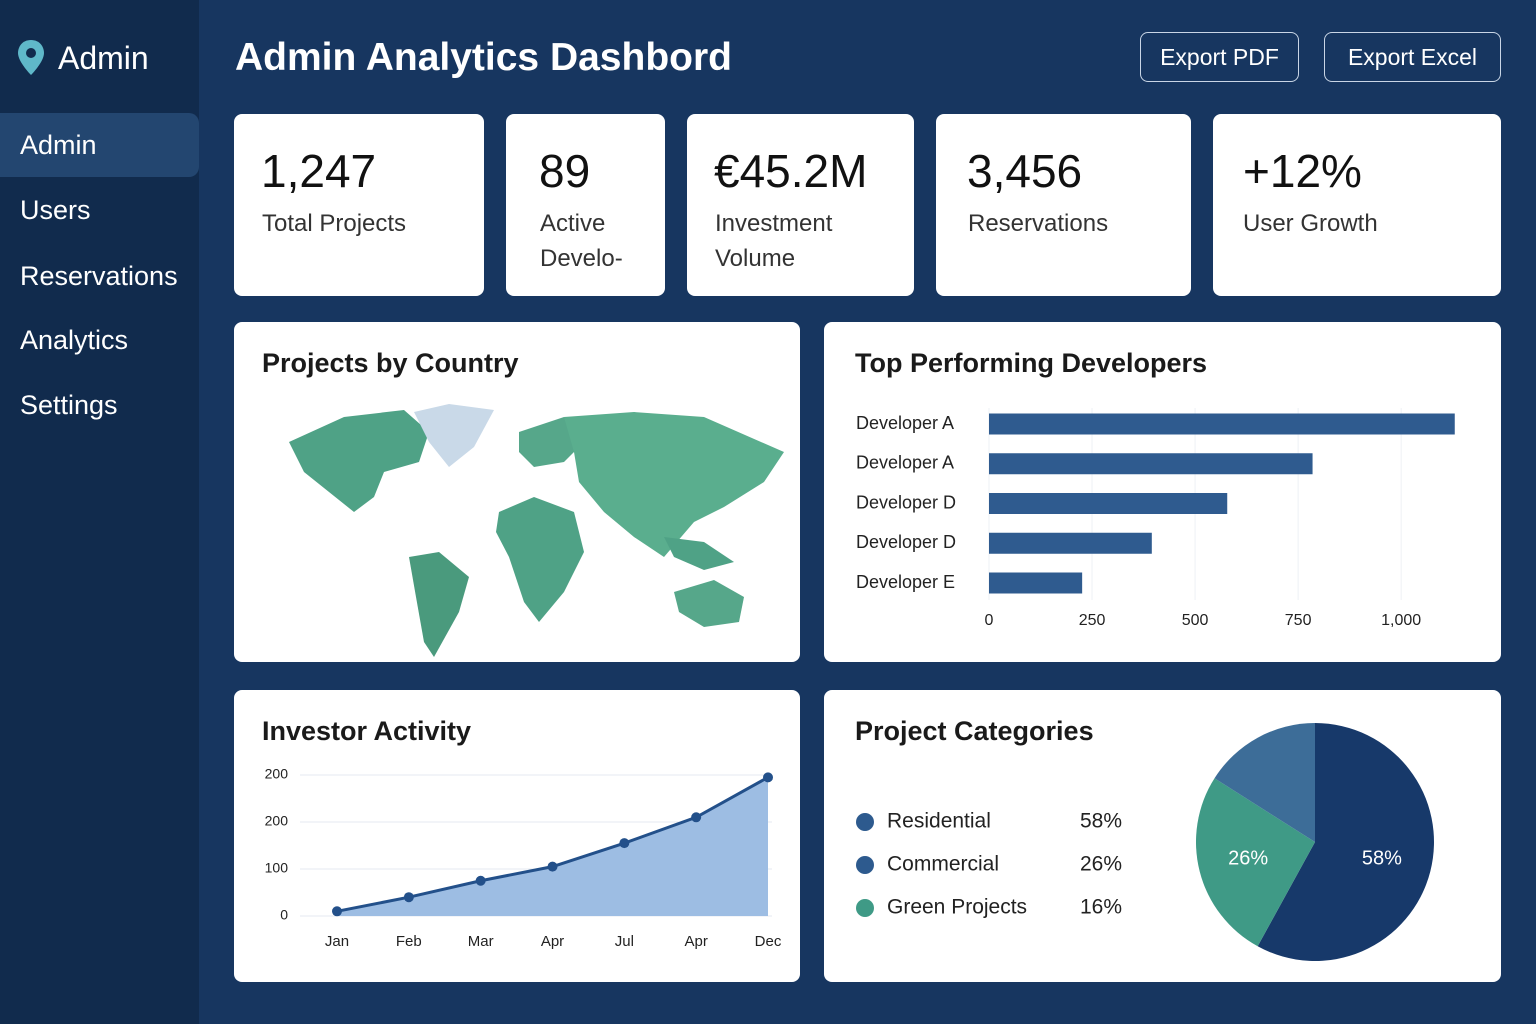 This screenshot has width=1536, height=1024. I want to click on map-card: Projects by Country, so click(517, 492).